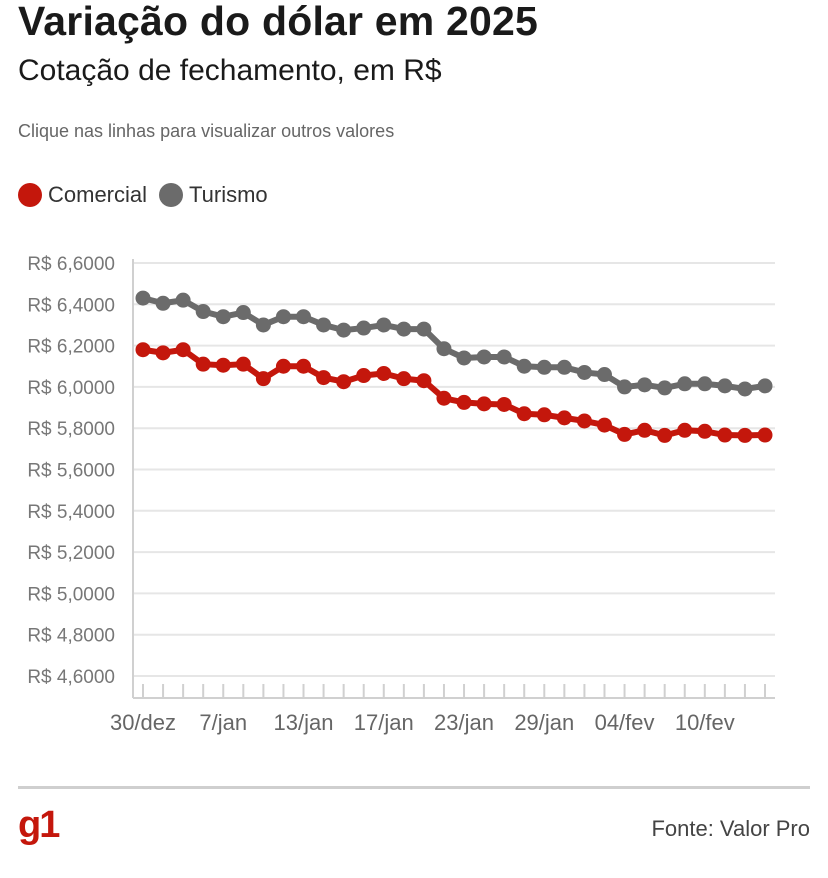 Image resolution: width=828 pixels, height=878 pixels. I want to click on y-tick-label: R$ 6,0000, so click(71, 388).